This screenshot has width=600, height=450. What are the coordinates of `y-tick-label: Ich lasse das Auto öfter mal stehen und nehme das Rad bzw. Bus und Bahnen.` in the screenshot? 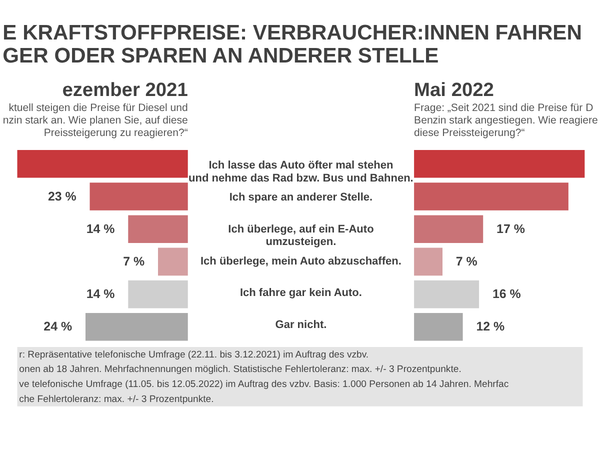 It's located at (301, 171).